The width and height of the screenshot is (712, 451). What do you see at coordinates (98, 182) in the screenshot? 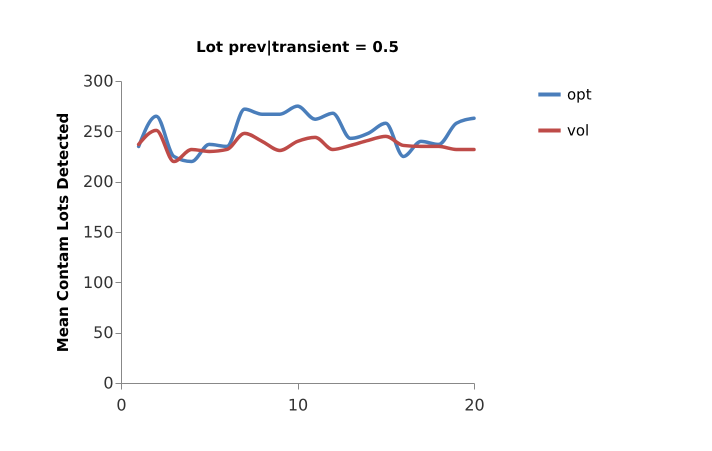
I see `y-tick-label: 200` at bounding box center [98, 182].